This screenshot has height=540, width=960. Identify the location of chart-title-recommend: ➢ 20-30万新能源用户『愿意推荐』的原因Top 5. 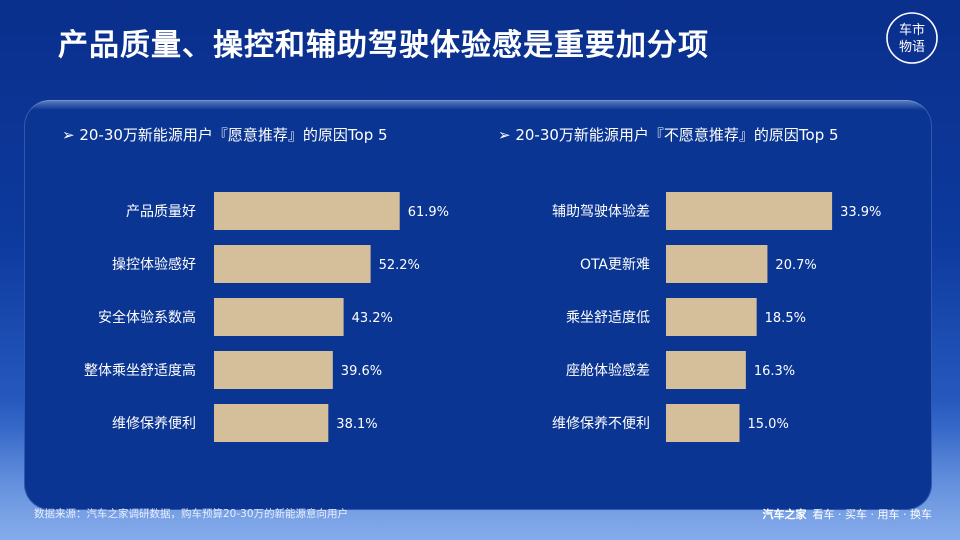
(225, 135).